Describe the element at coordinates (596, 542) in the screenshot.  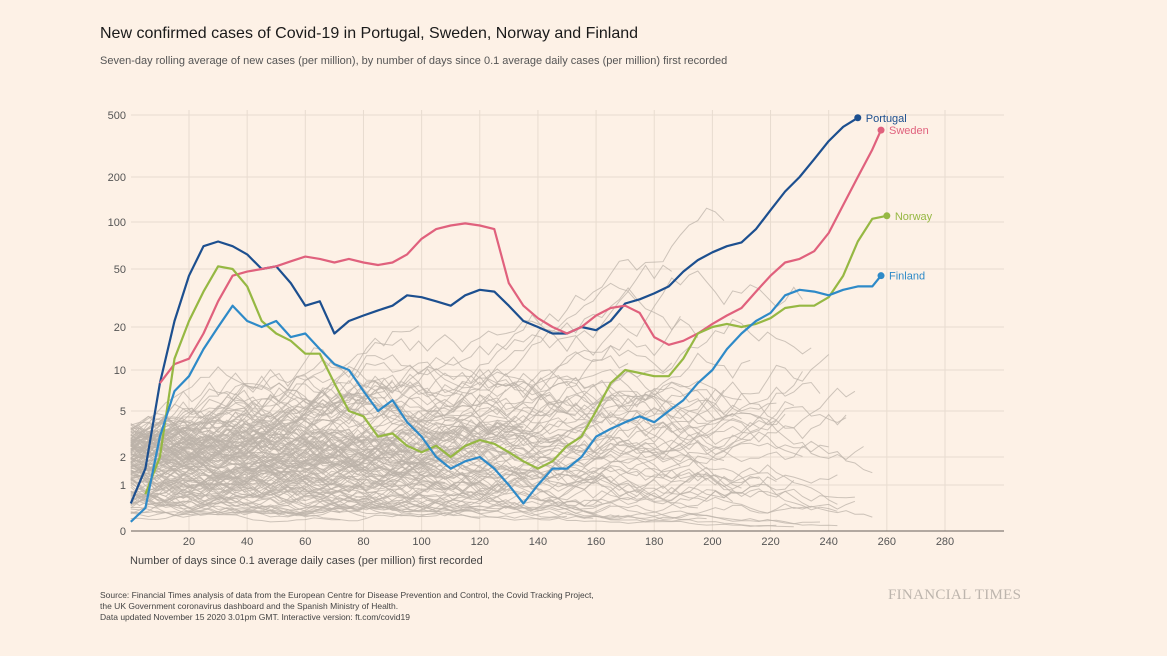
I see `x-tick-label: 160` at that location.